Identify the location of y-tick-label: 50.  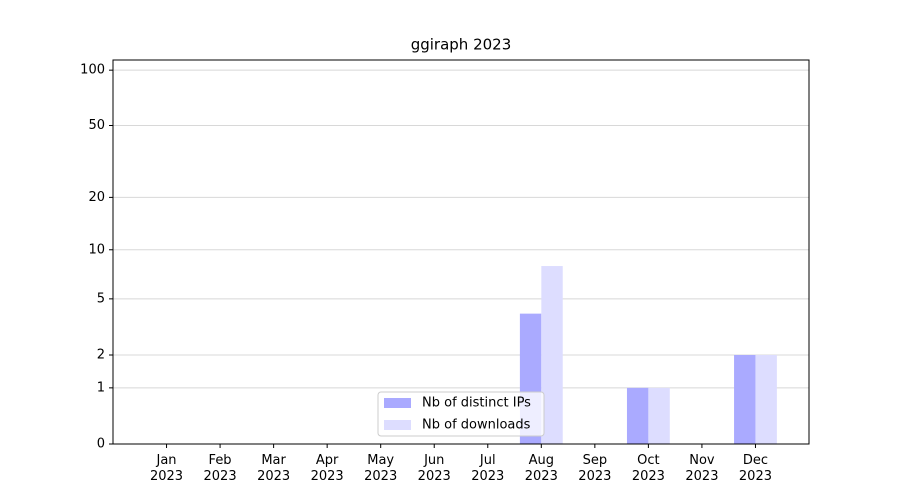
(96, 125).